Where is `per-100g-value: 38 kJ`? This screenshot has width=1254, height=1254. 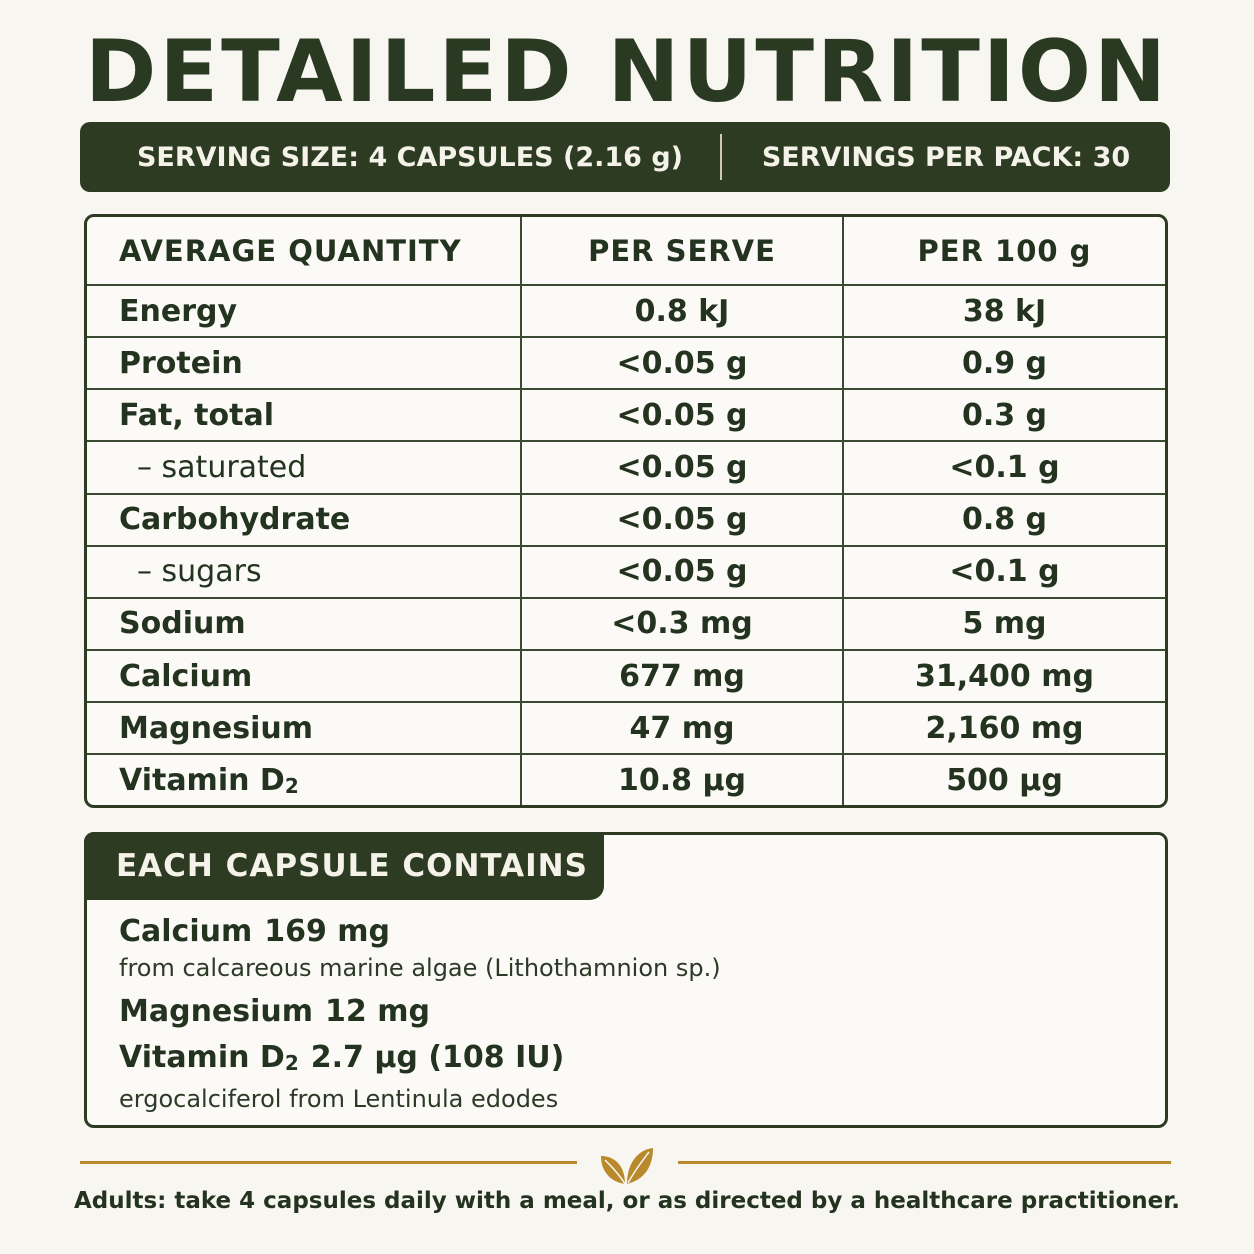
per-100g-value: 38 kJ is located at coordinates (1003, 312).